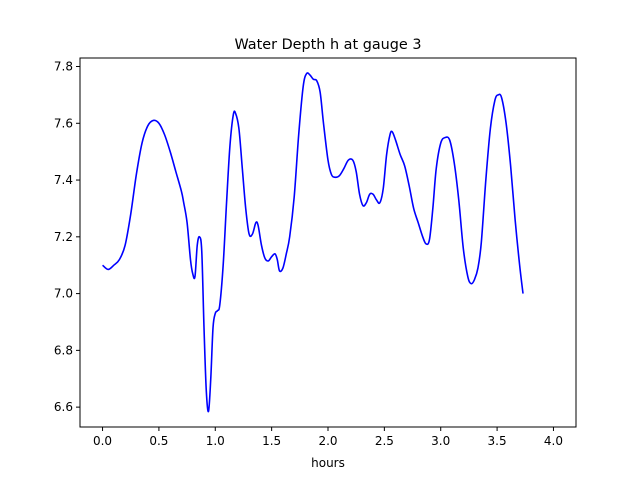 The height and width of the screenshot is (480, 640). Describe the element at coordinates (63, 294) in the screenshot. I see `y-tick-label: 7.0` at that location.